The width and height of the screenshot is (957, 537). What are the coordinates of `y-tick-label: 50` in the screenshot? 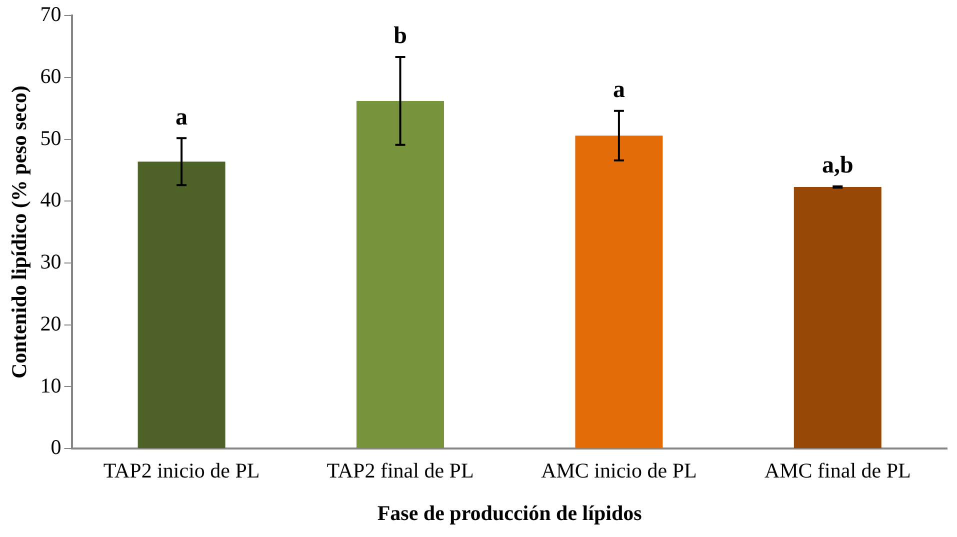 It's located at (51, 138).